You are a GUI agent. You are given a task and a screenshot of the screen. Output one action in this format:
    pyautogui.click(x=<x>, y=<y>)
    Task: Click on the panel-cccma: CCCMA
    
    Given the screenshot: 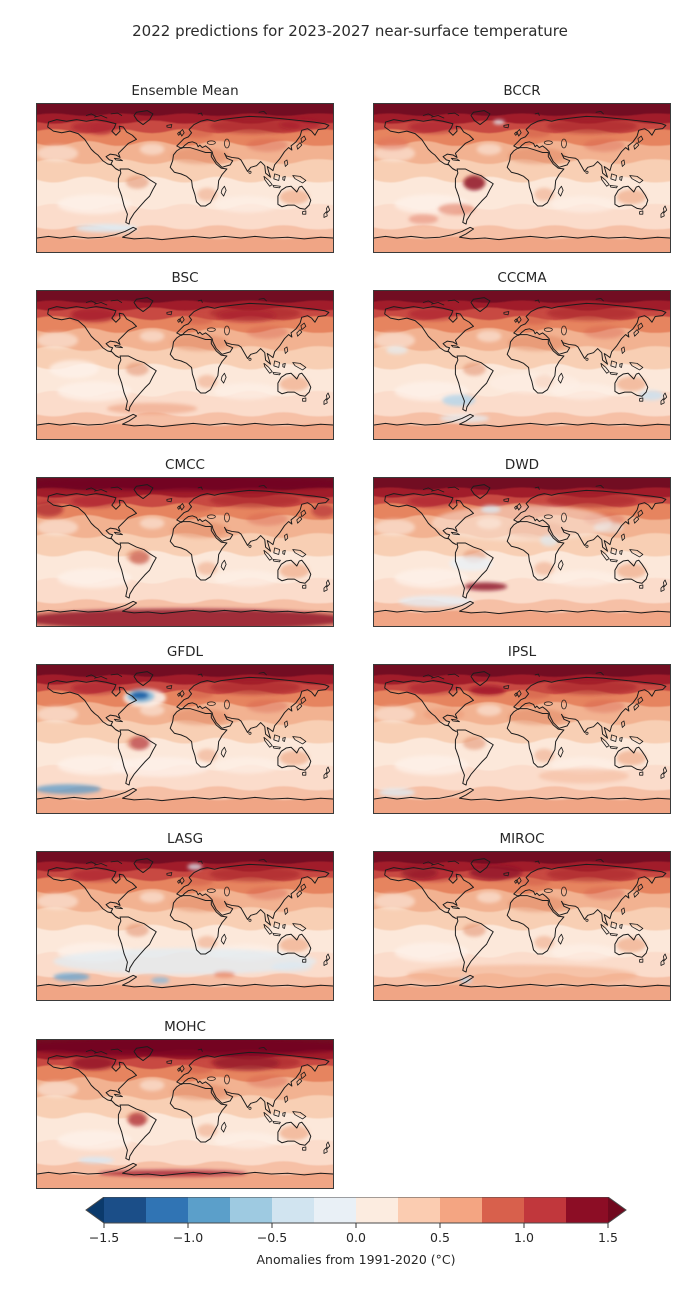 What is the action you would take?
    pyautogui.click(x=522, y=355)
    